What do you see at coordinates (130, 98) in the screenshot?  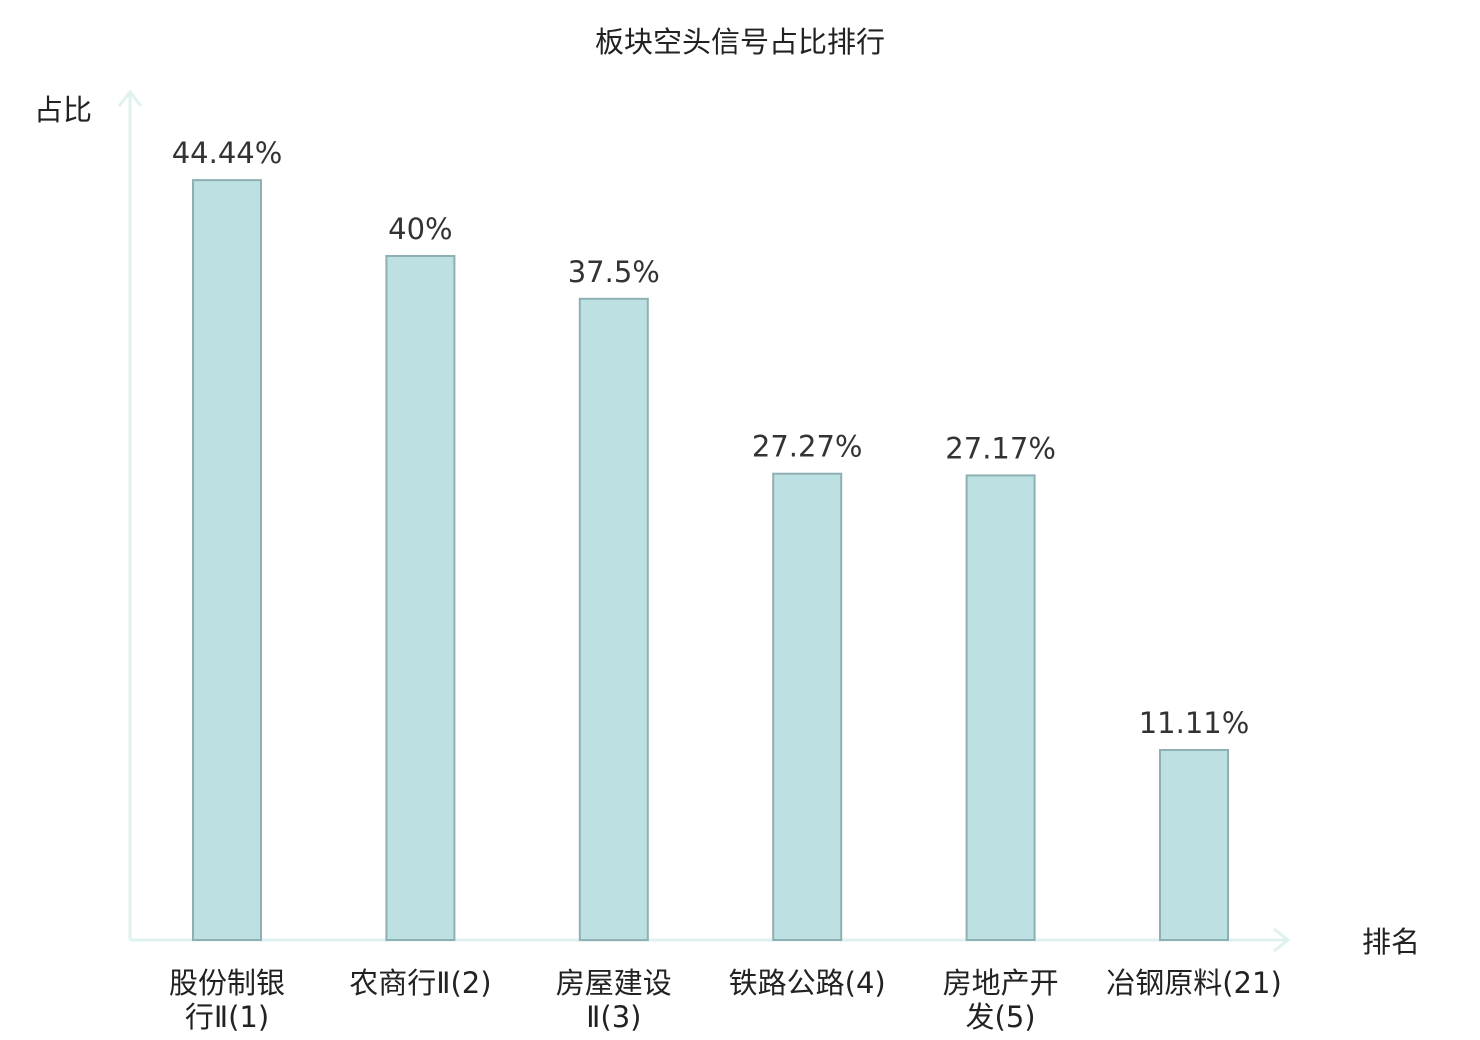 I see `y-axis-arrow` at bounding box center [130, 98].